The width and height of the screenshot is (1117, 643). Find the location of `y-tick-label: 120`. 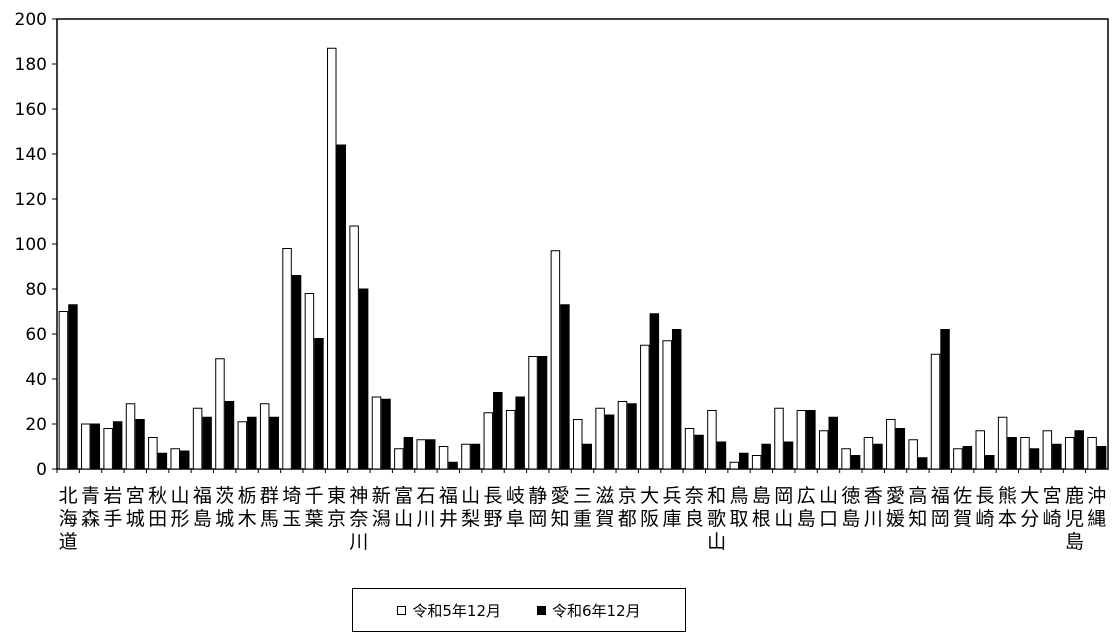

y-tick-label: 120 is located at coordinates (31, 200).